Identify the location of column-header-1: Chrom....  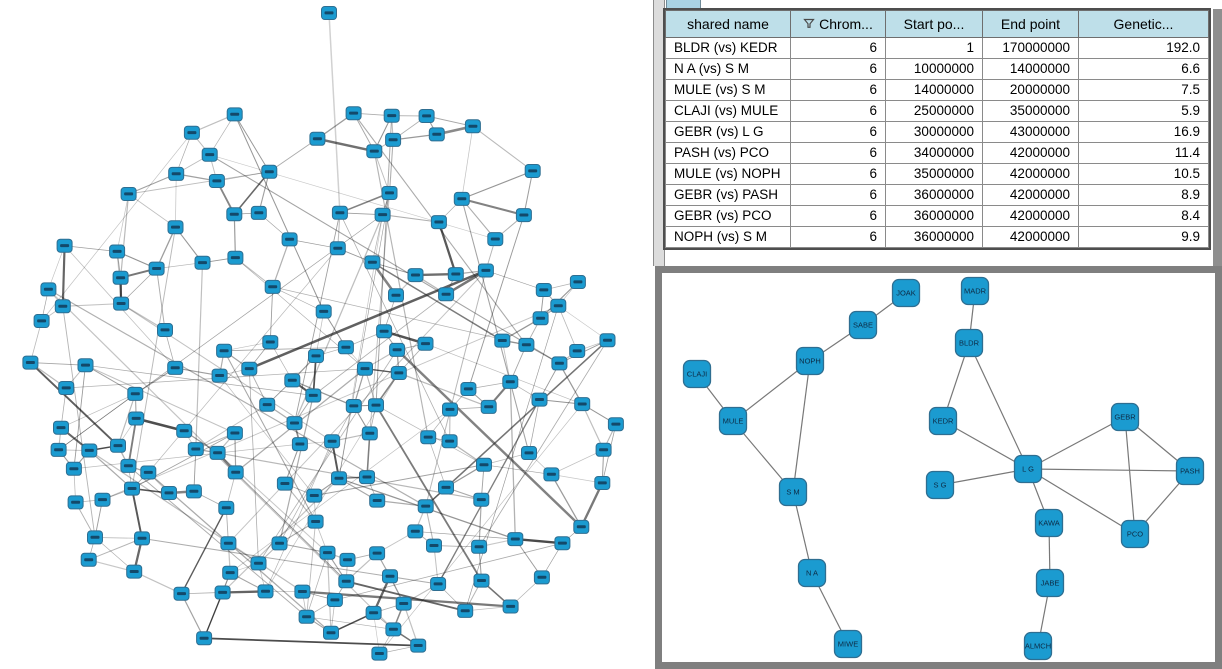
(838, 24).